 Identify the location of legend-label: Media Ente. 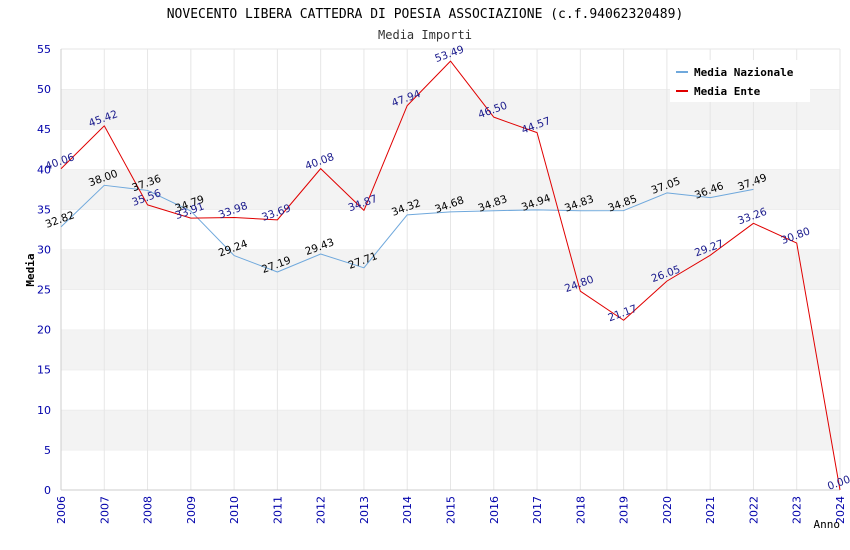
(727, 91).